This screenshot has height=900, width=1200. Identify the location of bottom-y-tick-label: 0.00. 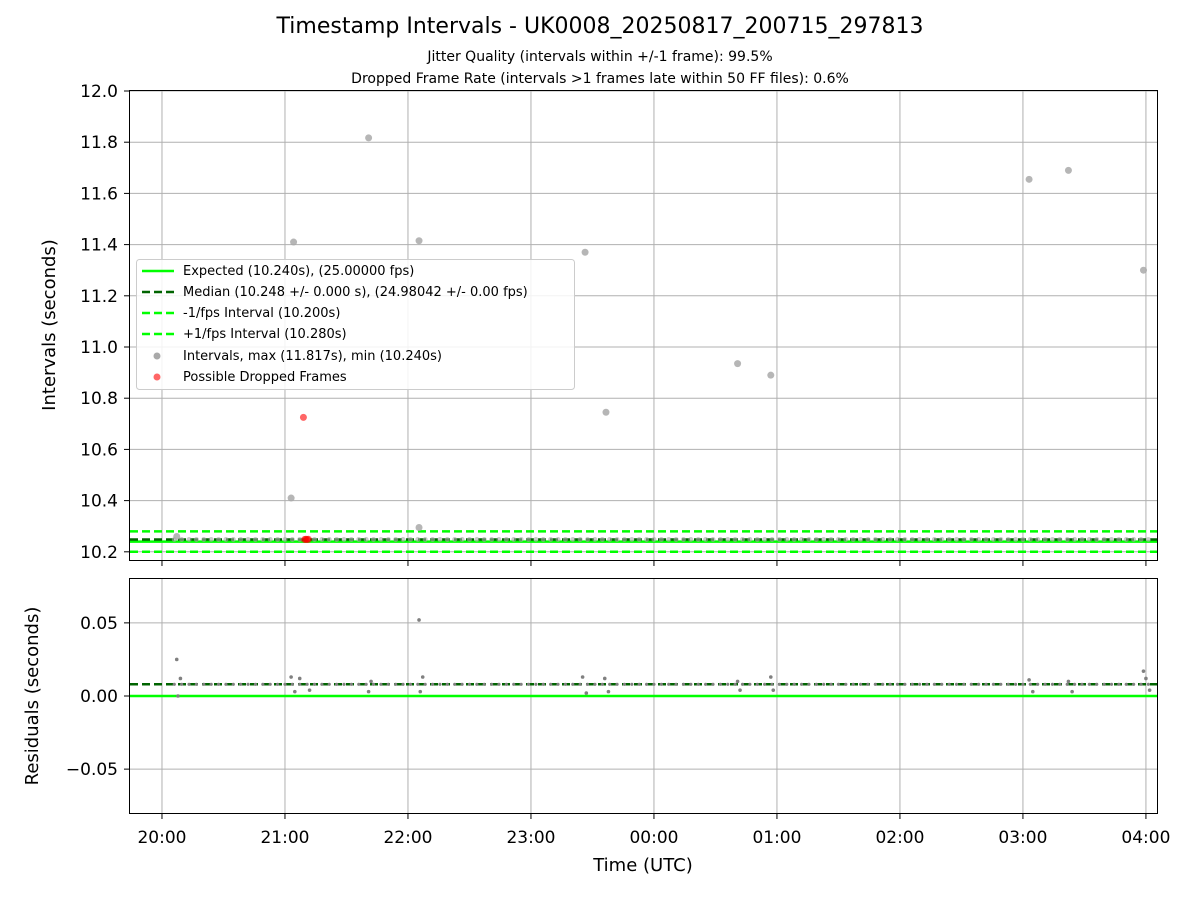
(99, 697).